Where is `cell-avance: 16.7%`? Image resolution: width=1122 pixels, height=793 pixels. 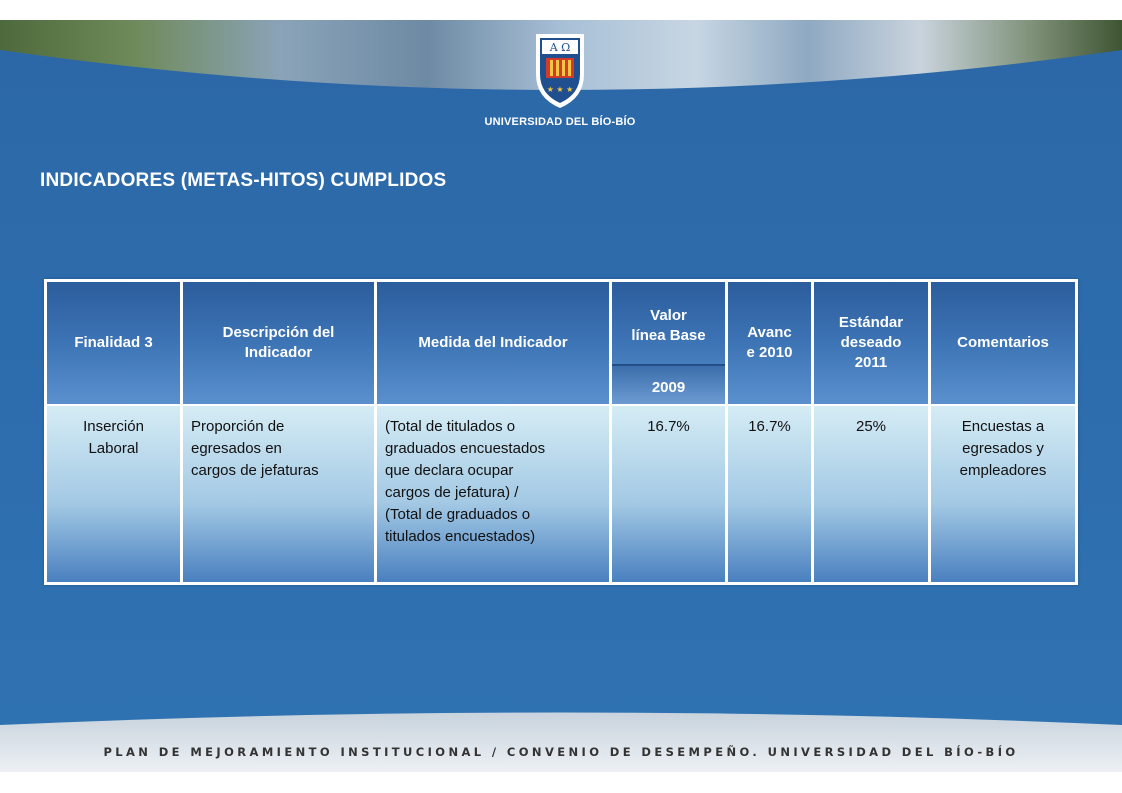 cell-avance: 16.7% is located at coordinates (769, 494).